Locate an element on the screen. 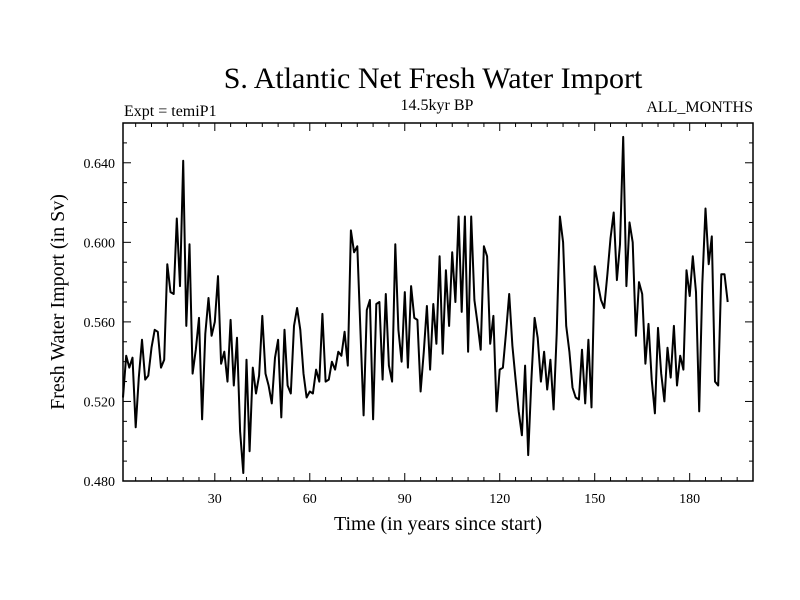 The height and width of the screenshot is (600, 800). y-tick-label: 0.520 is located at coordinates (100, 402).